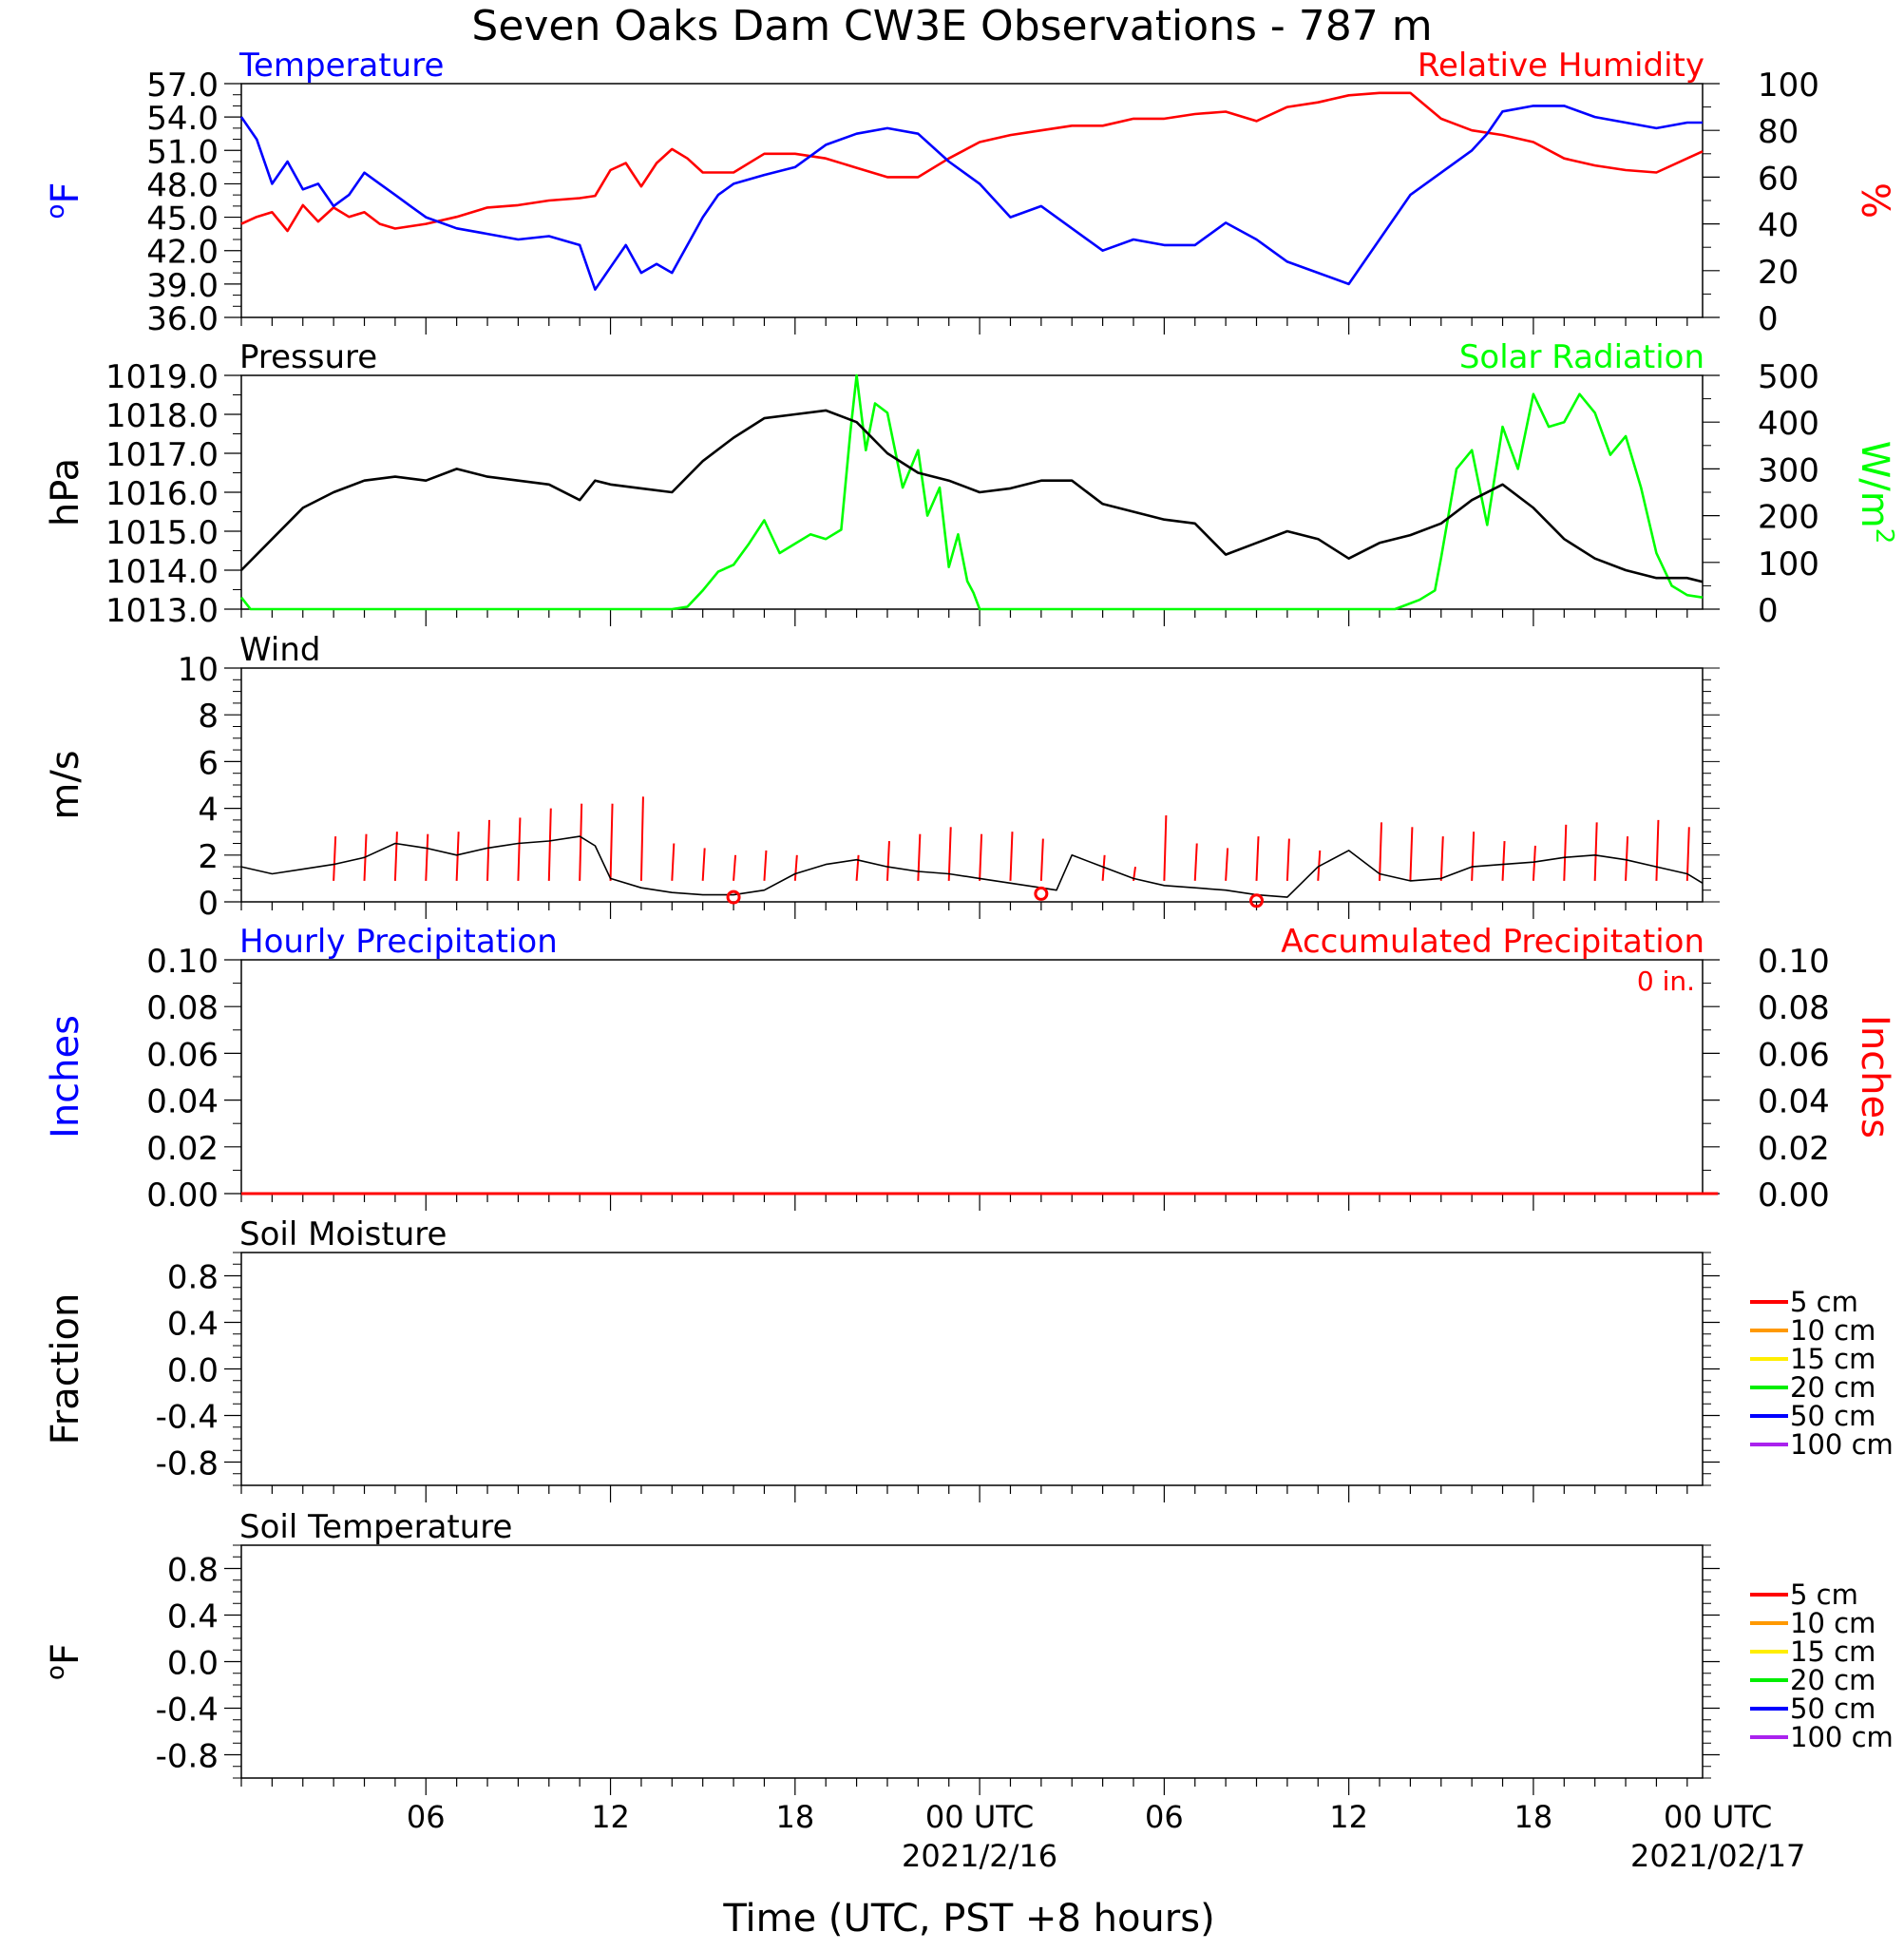 This screenshot has width=1904, height=1951. What do you see at coordinates (162, 572) in the screenshot?
I see `y-left-tick-label: 1014.0` at bounding box center [162, 572].